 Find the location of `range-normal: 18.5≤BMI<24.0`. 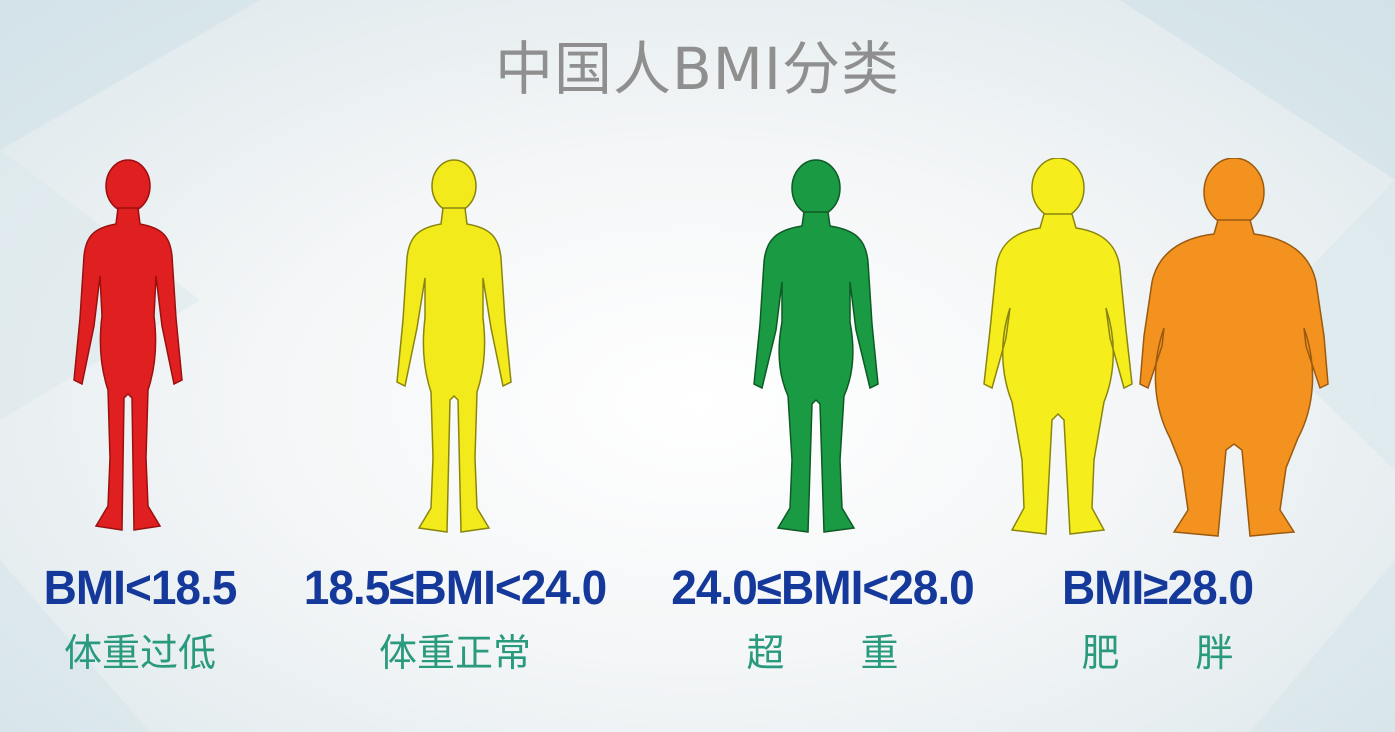

range-normal: 18.5≤BMI<24.0 is located at coordinates (455, 587).